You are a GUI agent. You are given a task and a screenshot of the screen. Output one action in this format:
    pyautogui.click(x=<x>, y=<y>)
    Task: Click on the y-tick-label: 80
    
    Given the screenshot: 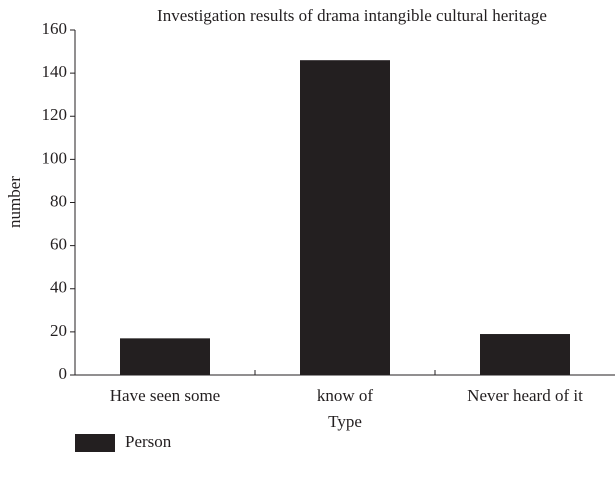 What is the action you would take?
    pyautogui.click(x=58, y=200)
    